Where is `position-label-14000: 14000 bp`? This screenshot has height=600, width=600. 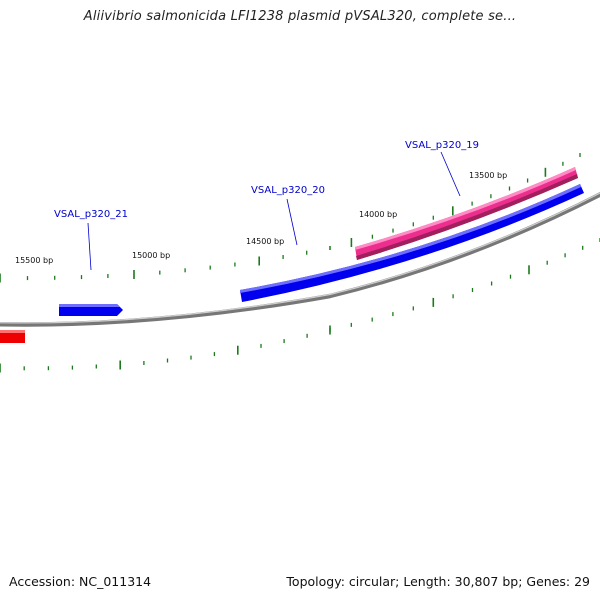
position-label-14000: 14000 bp is located at coordinates (378, 214).